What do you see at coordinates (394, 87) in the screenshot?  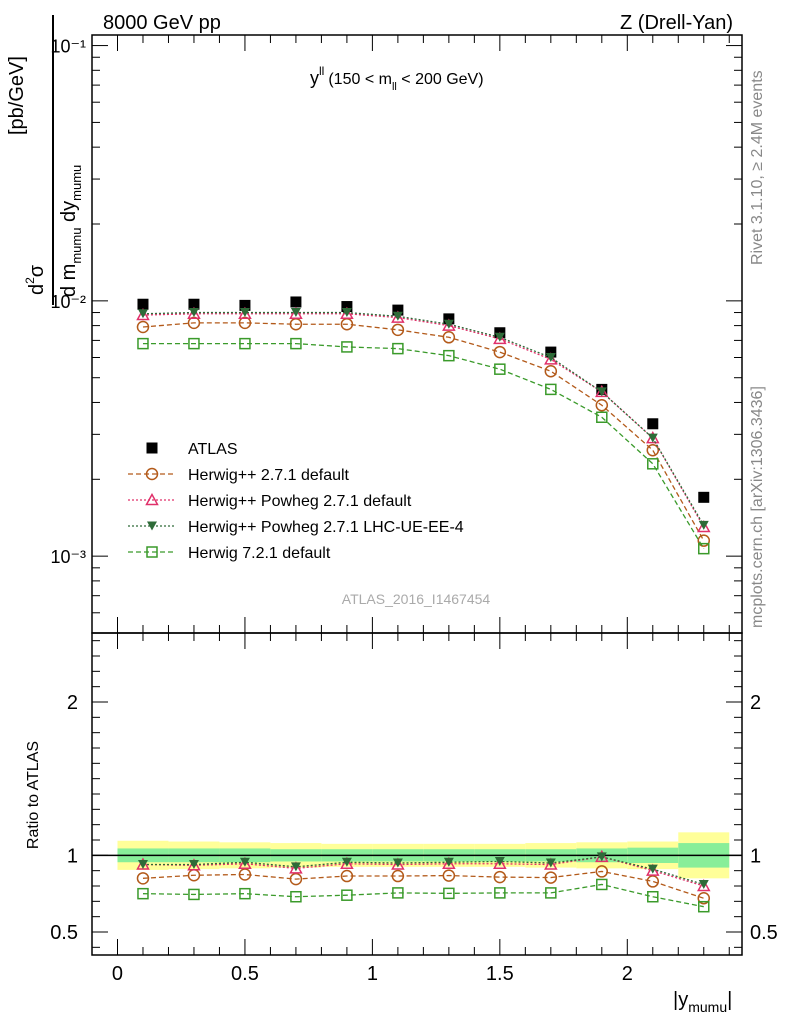 I see `panel-label-range-sub: ll` at bounding box center [394, 87].